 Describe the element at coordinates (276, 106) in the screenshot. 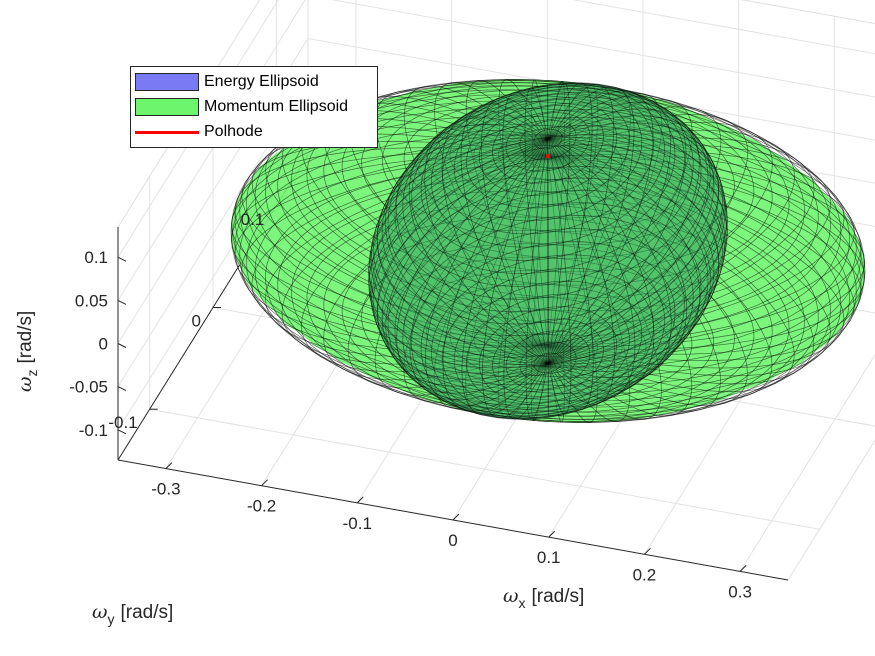

I see `legend-label: Momentum Ellipsoid` at that location.